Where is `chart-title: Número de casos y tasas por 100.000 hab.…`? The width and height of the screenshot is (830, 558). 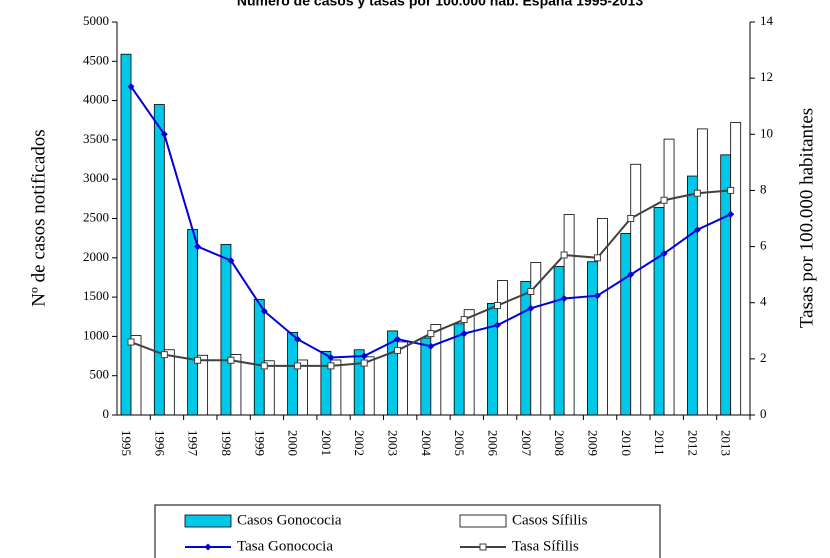
chart-title: Número de casos y tasas por 100.000 hab.… is located at coordinates (440, 4).